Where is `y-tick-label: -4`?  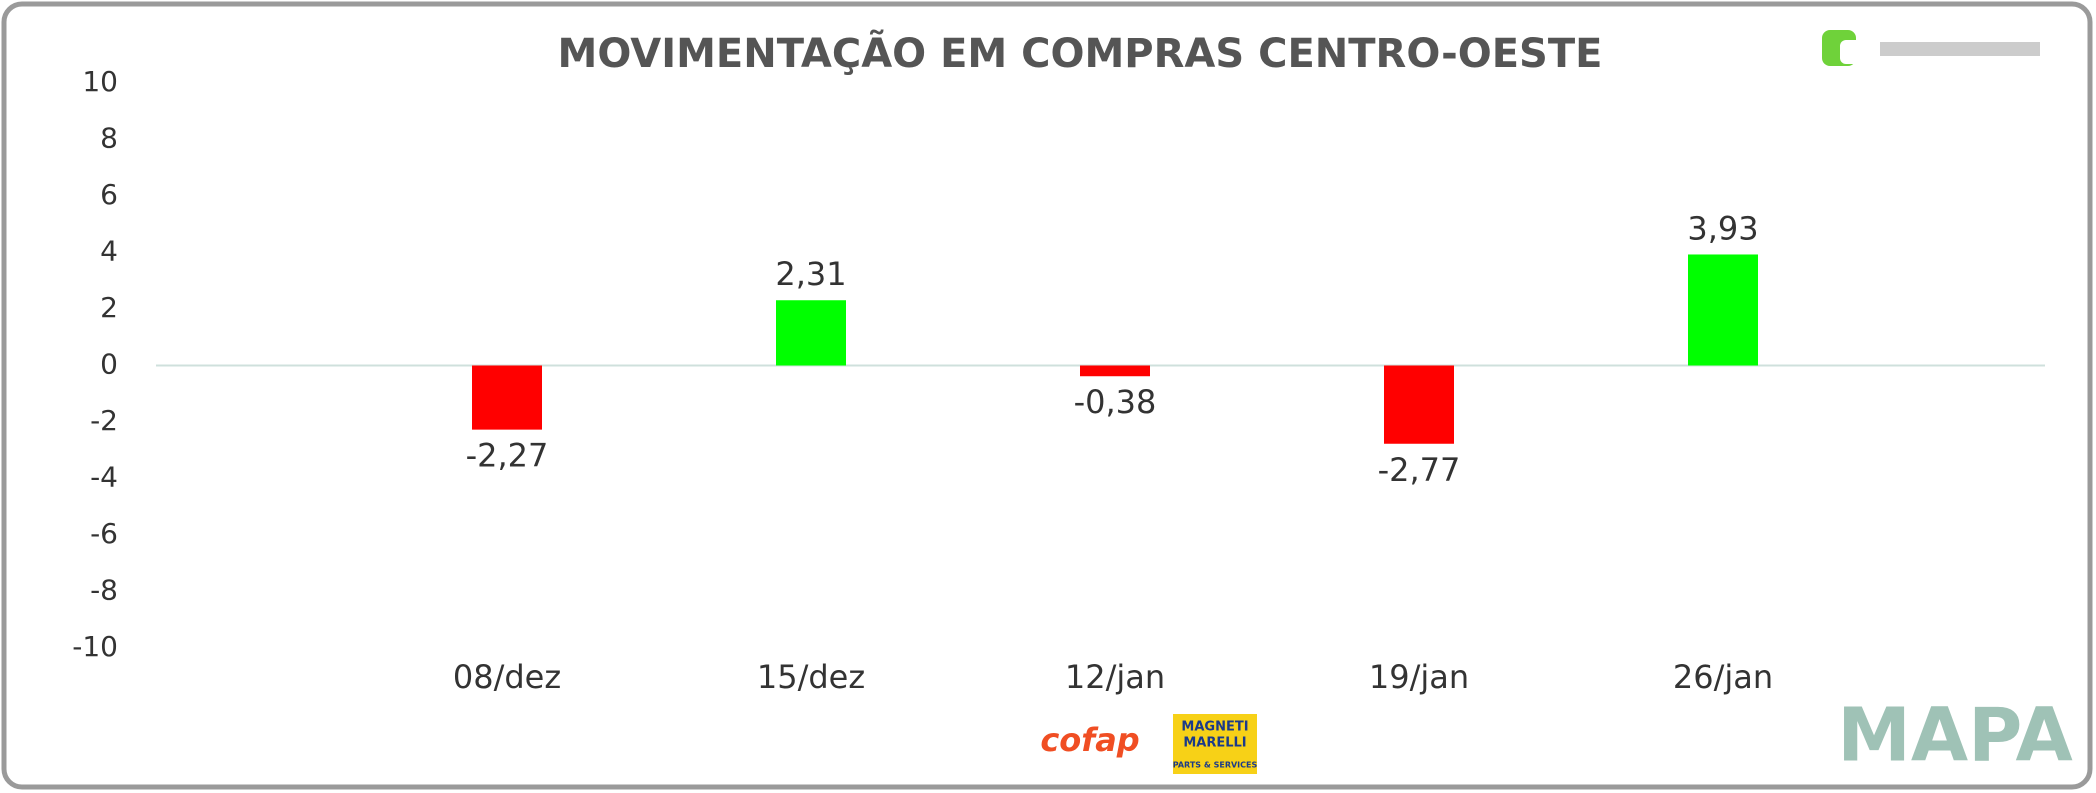 y-tick-label: -4 is located at coordinates (104, 477).